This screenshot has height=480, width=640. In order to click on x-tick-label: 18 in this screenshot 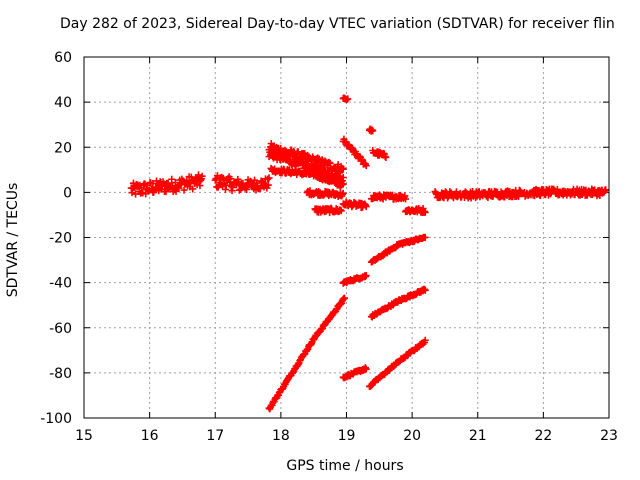, I will do `click(281, 436)`.